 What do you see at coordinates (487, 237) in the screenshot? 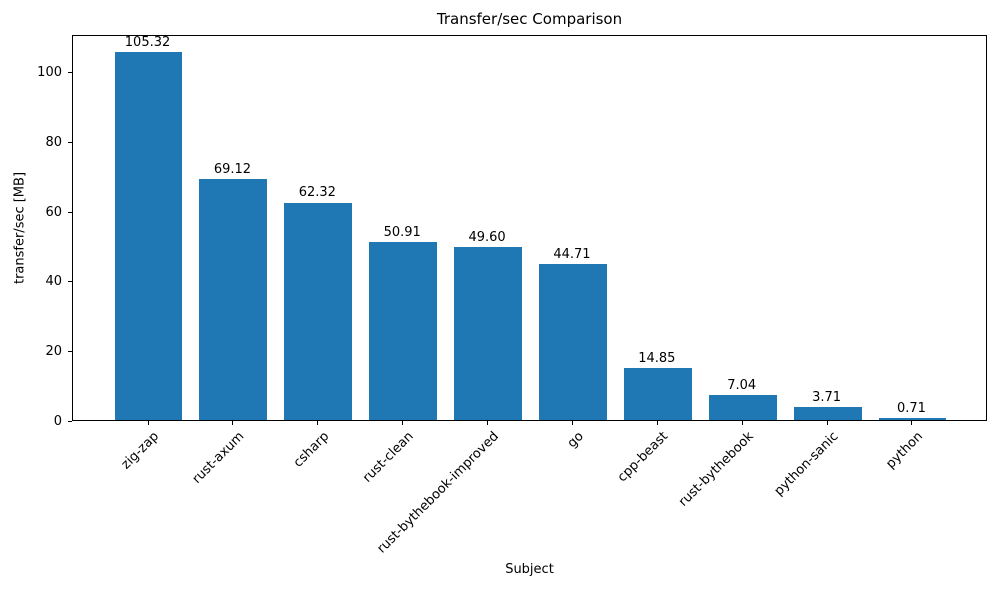
I see `bar-value-label: 49.60` at bounding box center [487, 237].